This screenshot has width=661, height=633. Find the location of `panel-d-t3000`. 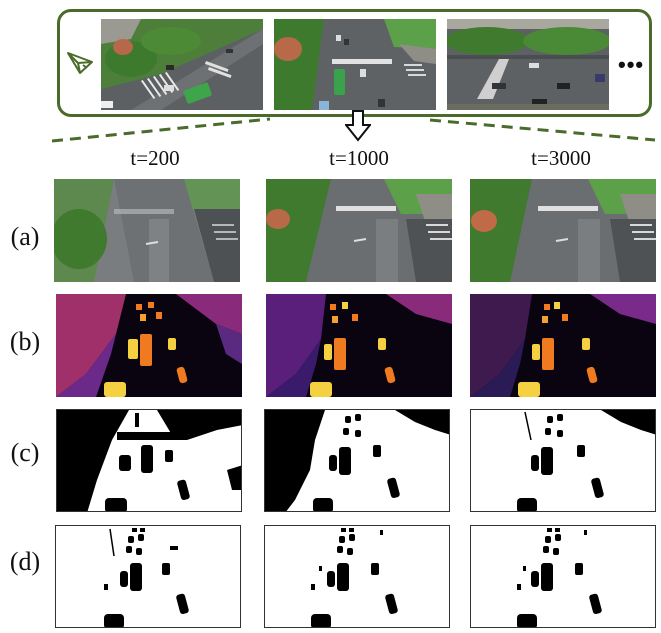

panel-d-t3000 is located at coordinates (563, 576).